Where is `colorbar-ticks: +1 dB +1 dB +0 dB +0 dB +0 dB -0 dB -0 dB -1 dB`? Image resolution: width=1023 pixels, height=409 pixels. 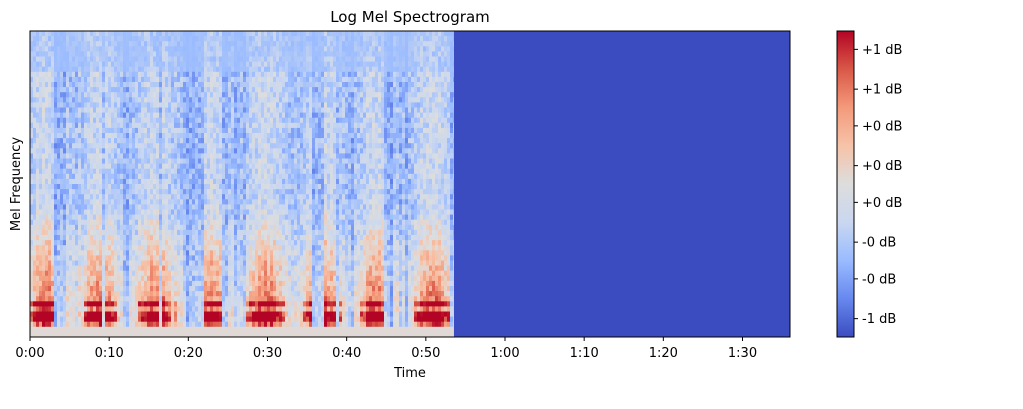 colorbar-ticks: +1 dB +1 dB +0 dB +0 dB +0 dB -0 dB -0 dB -1 dB is located at coordinates (878, 185).